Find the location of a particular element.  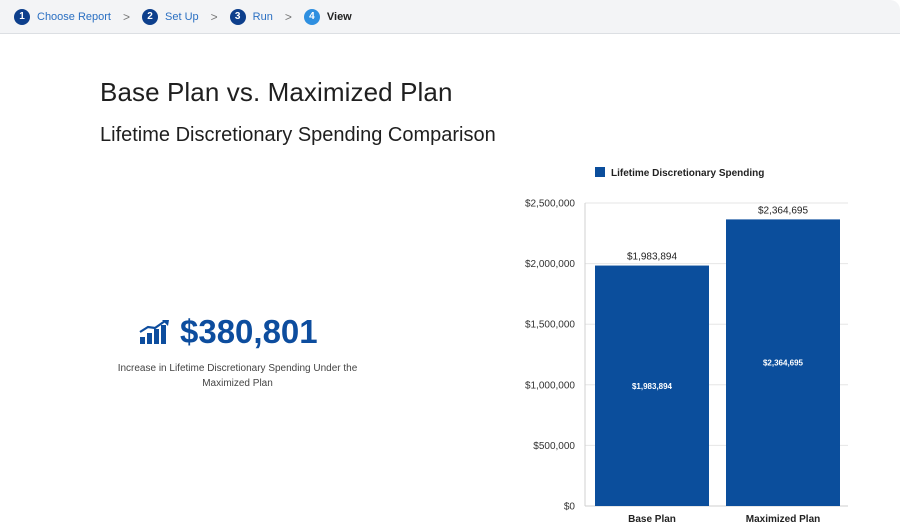

bar-inner-label: $2,364,695 is located at coordinates (783, 363).